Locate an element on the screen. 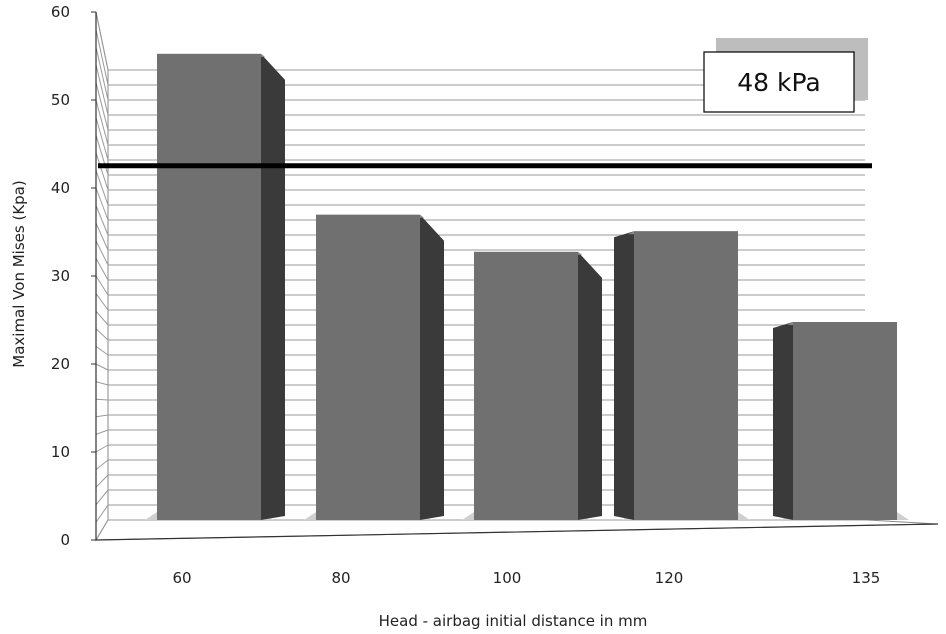  x-axis-title: Head - airbag initial distance in mm is located at coordinates (513, 621).